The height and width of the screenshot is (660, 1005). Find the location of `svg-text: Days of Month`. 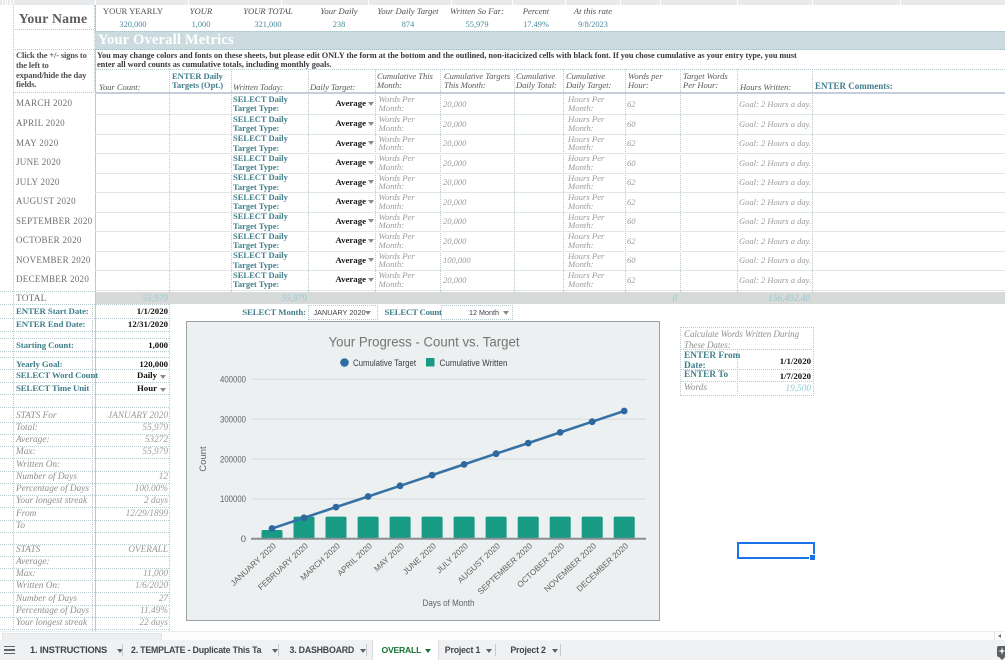

svg-text: Days of Month is located at coordinates (449, 603).